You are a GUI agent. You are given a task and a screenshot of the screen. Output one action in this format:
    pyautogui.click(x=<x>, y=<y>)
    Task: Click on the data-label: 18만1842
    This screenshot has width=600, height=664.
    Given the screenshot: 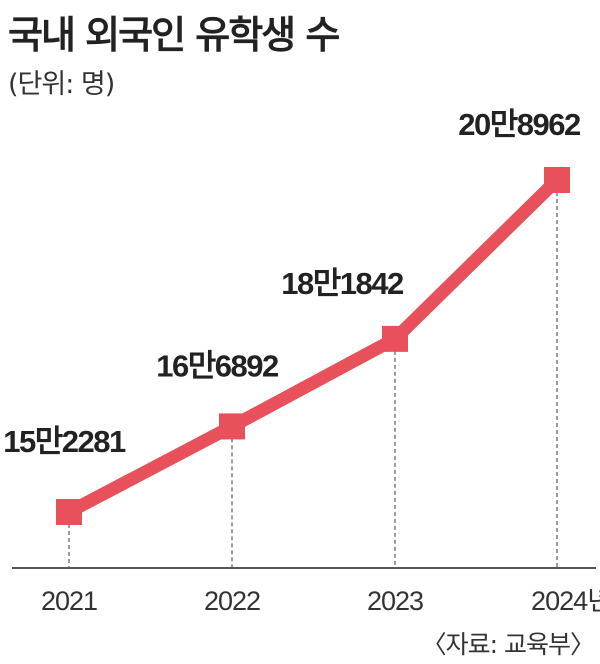 What is the action you would take?
    pyautogui.click(x=342, y=283)
    